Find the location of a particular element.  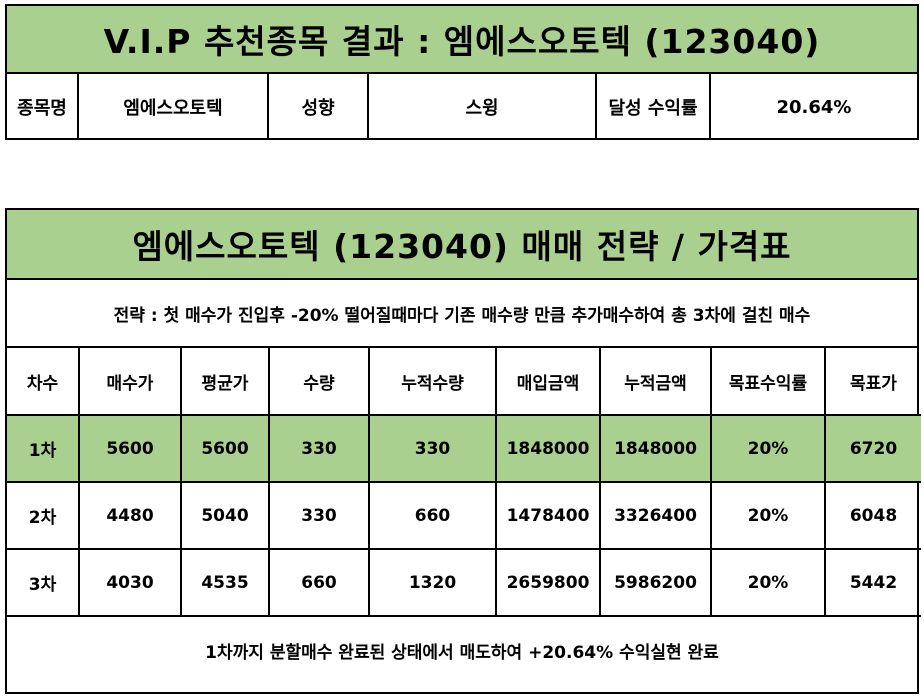

cell-buy-price: 4480 is located at coordinates (130, 516).